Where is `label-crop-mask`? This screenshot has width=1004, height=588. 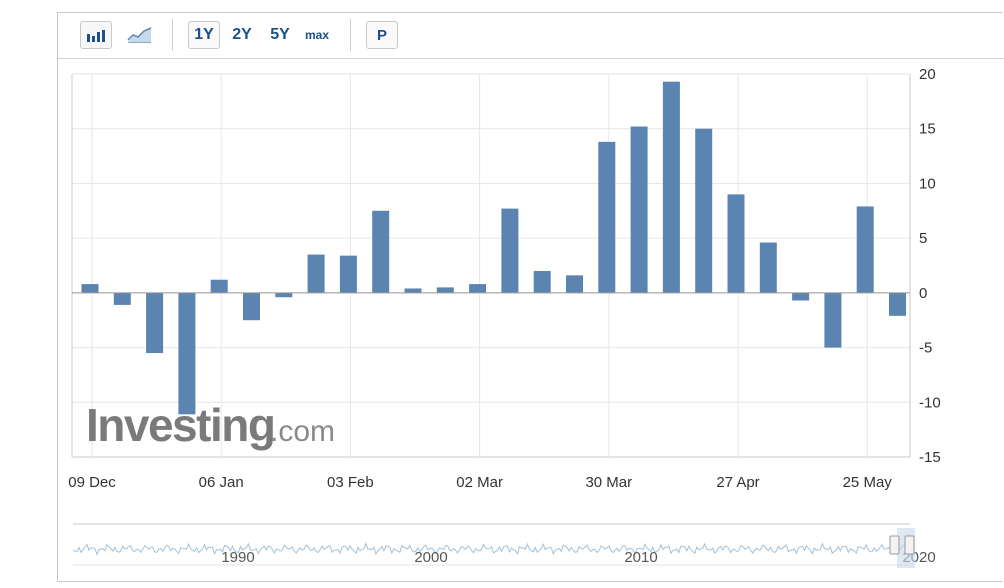 label-crop-mask is located at coordinates (28, 480).